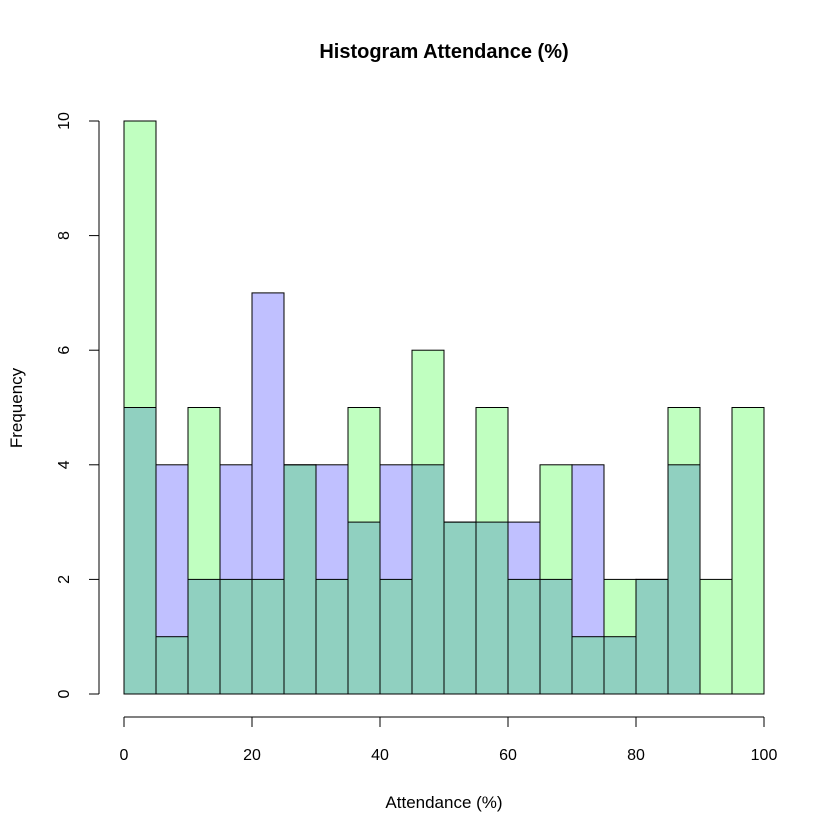 The image size is (840, 840). What do you see at coordinates (64, 235) in the screenshot?
I see `y-tick-label-4: 8` at bounding box center [64, 235].